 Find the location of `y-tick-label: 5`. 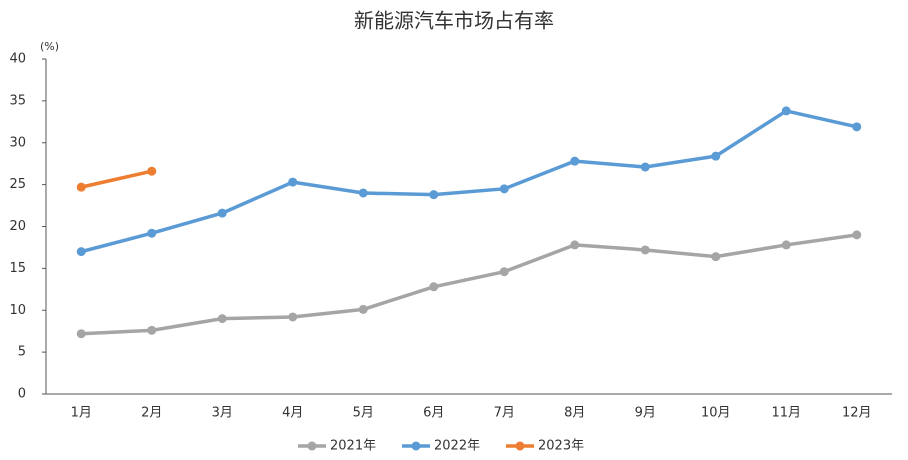

y-tick-label: 5 is located at coordinates (22, 352).